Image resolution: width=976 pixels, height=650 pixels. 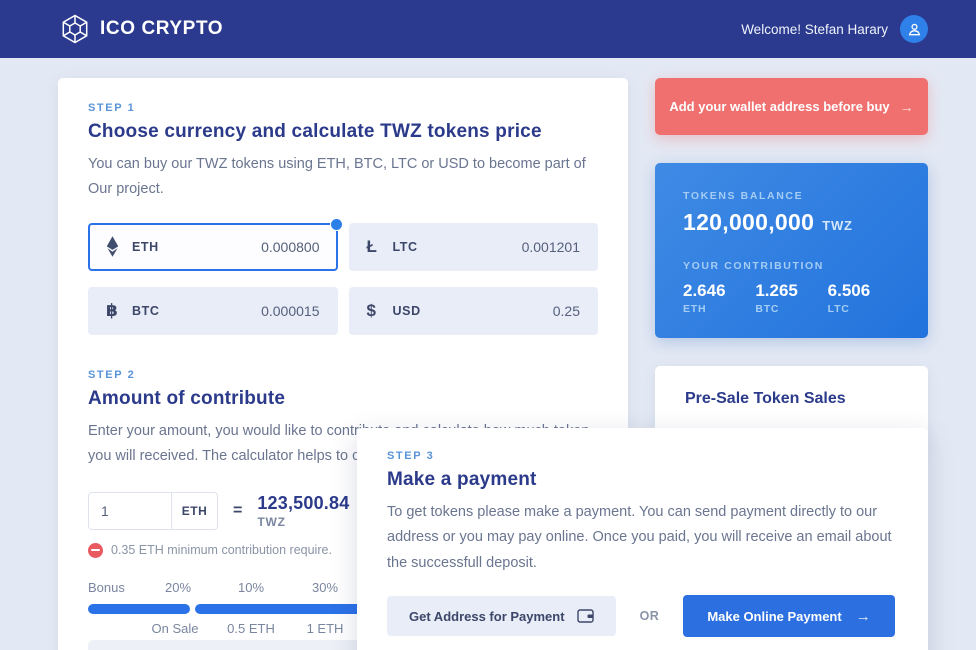 I want to click on bitcoin-icon: ฿, so click(x=112, y=310).